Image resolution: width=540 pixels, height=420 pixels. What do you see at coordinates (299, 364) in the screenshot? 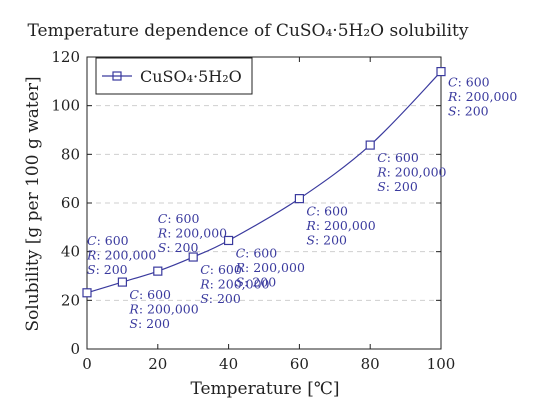
I see `x-tick-label: 60` at bounding box center [299, 364].